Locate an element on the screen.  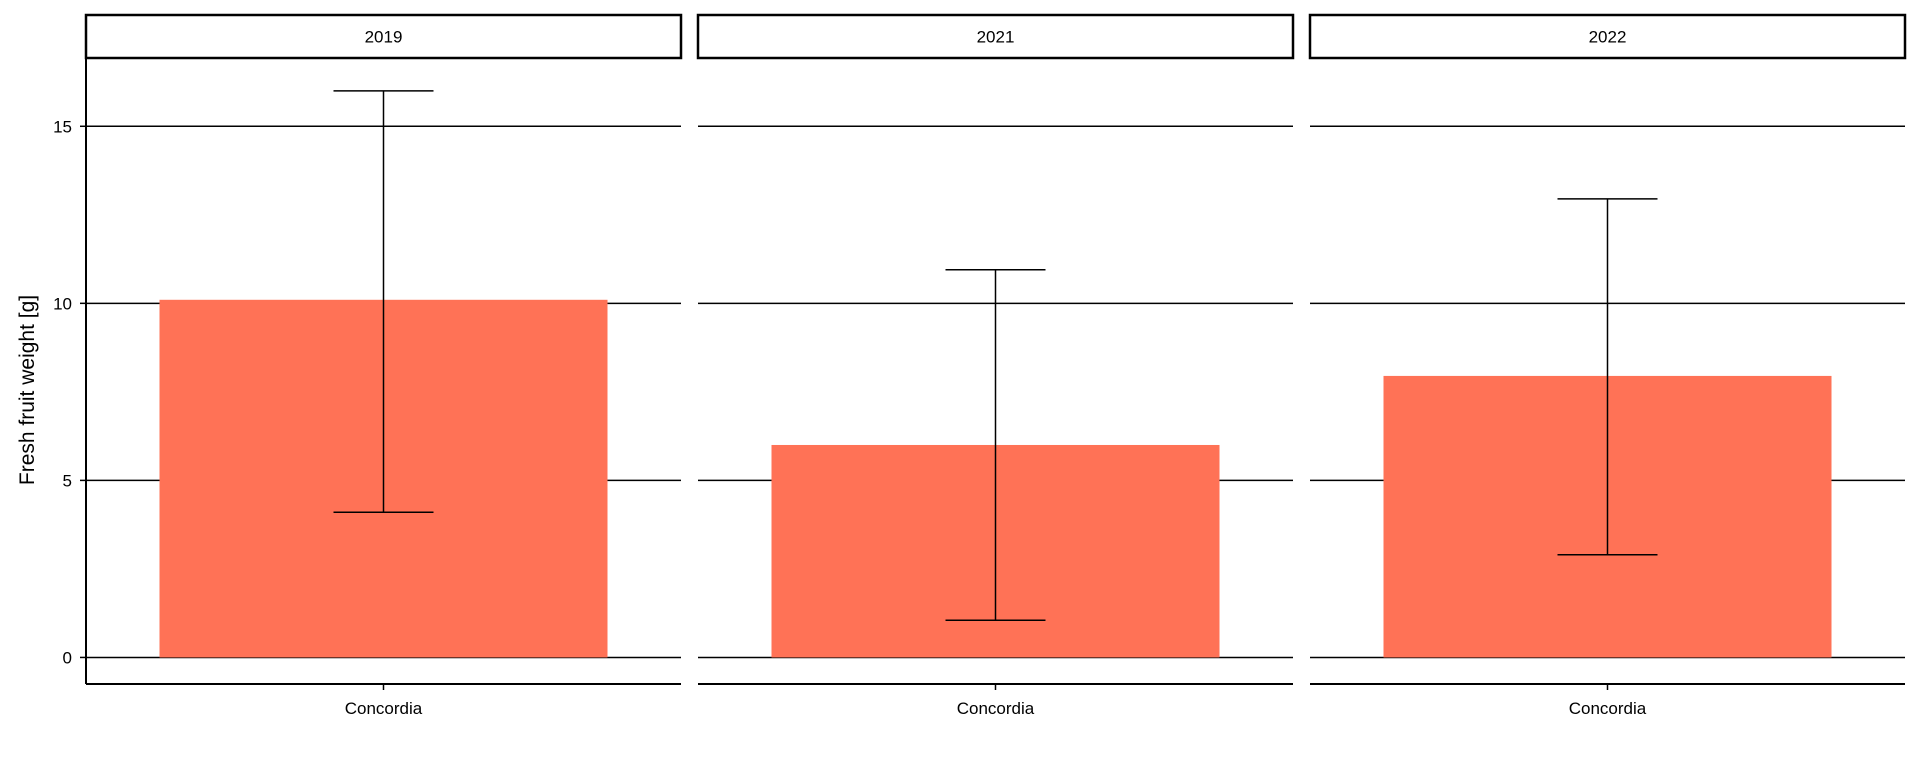
y-axis-title: Fresh fruit weight [g] is located at coordinates (27, 390).